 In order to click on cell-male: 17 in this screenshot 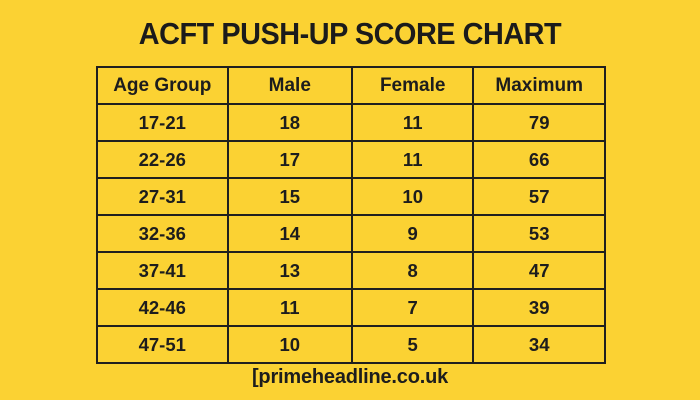, I will do `click(290, 159)`.